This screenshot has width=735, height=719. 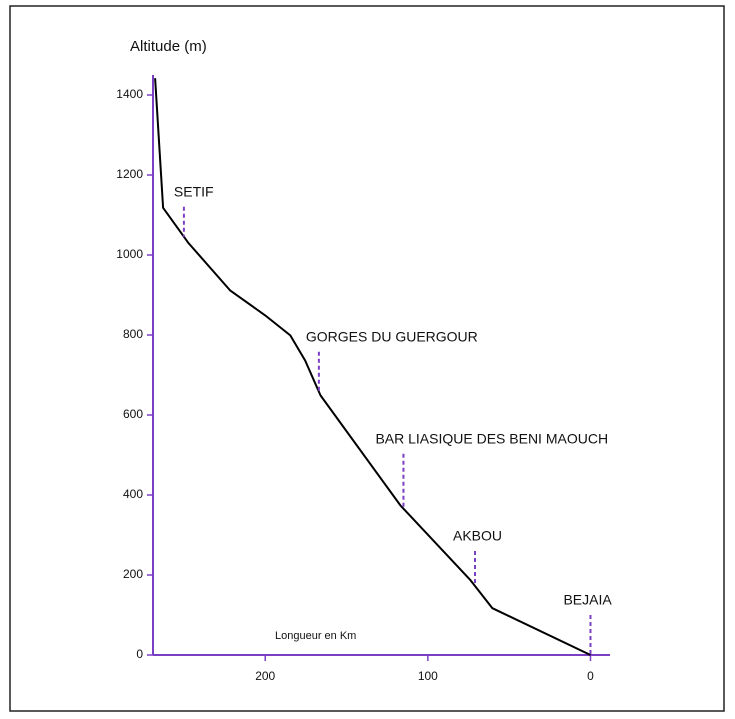 What do you see at coordinates (477, 536) in the screenshot?
I see `annotation-label: AKBOU` at bounding box center [477, 536].